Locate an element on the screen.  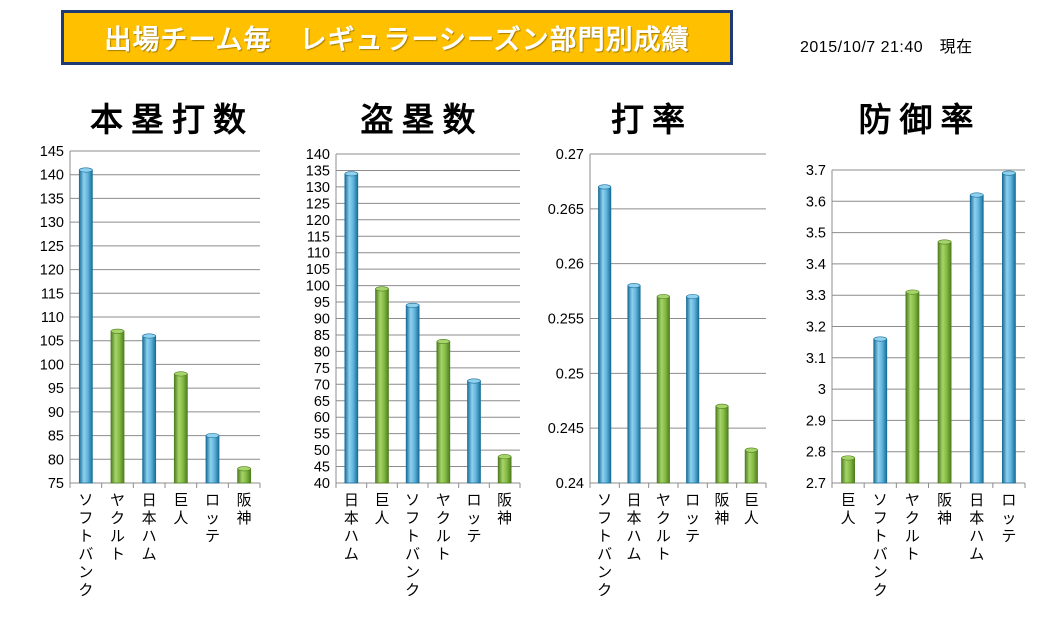
y-tick-label: 100 is located at coordinates (318, 287).